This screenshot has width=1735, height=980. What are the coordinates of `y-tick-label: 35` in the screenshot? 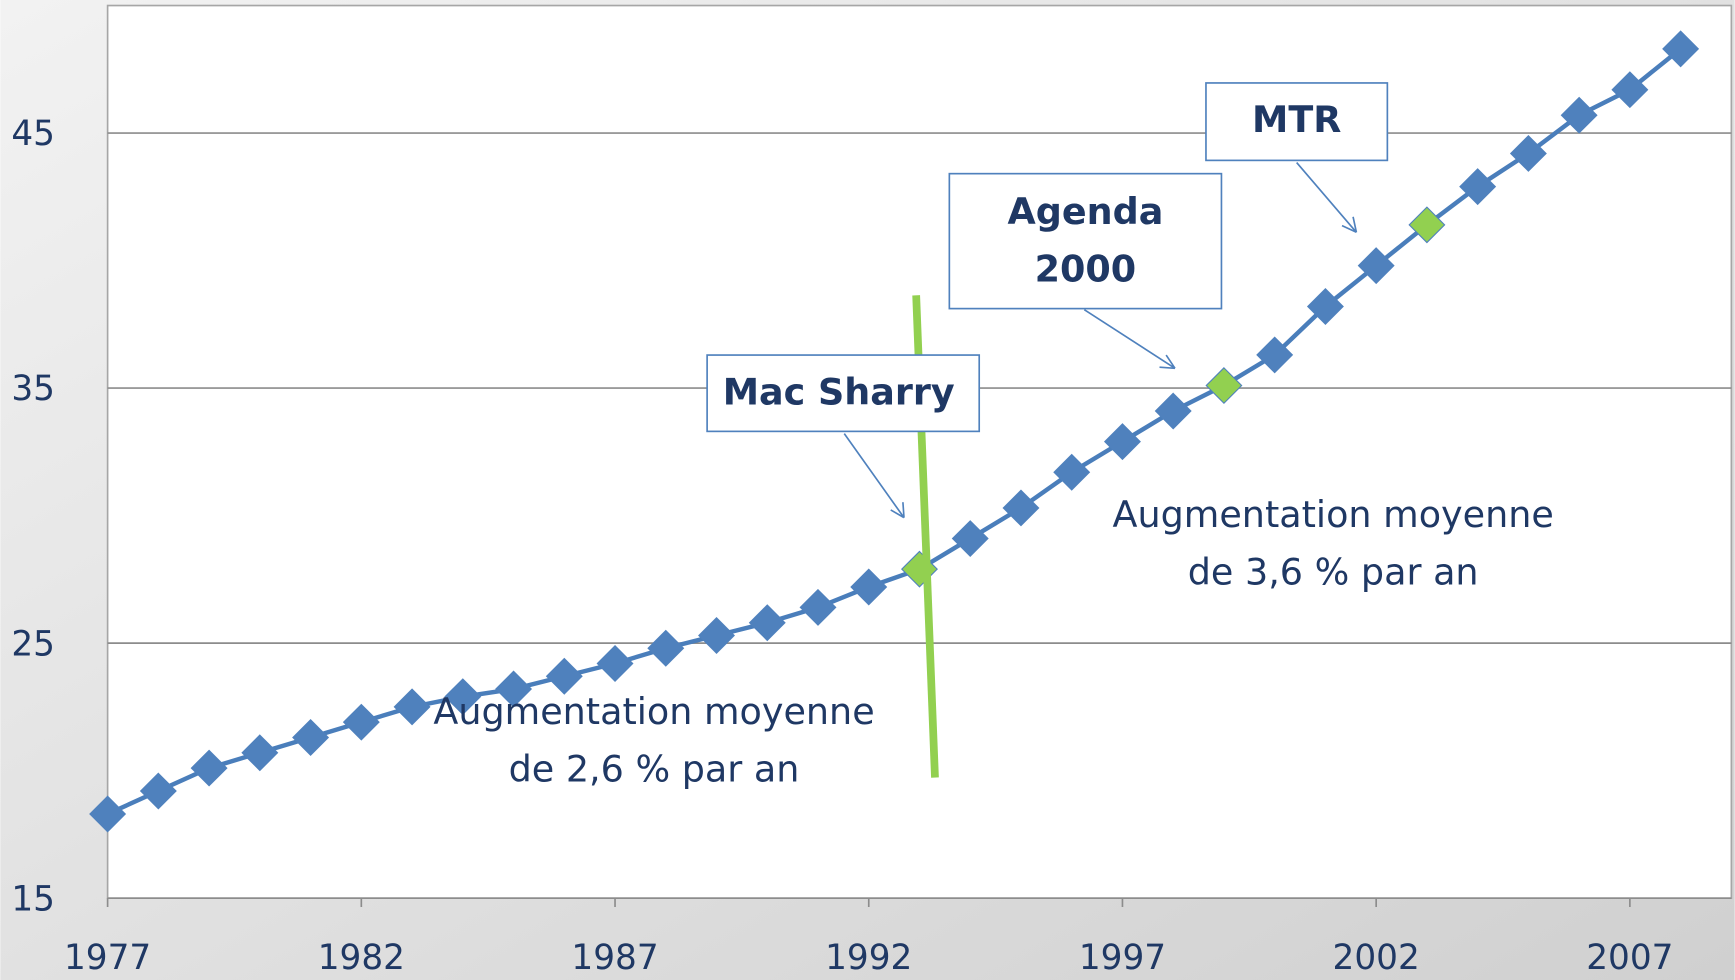 It's located at (33, 389).